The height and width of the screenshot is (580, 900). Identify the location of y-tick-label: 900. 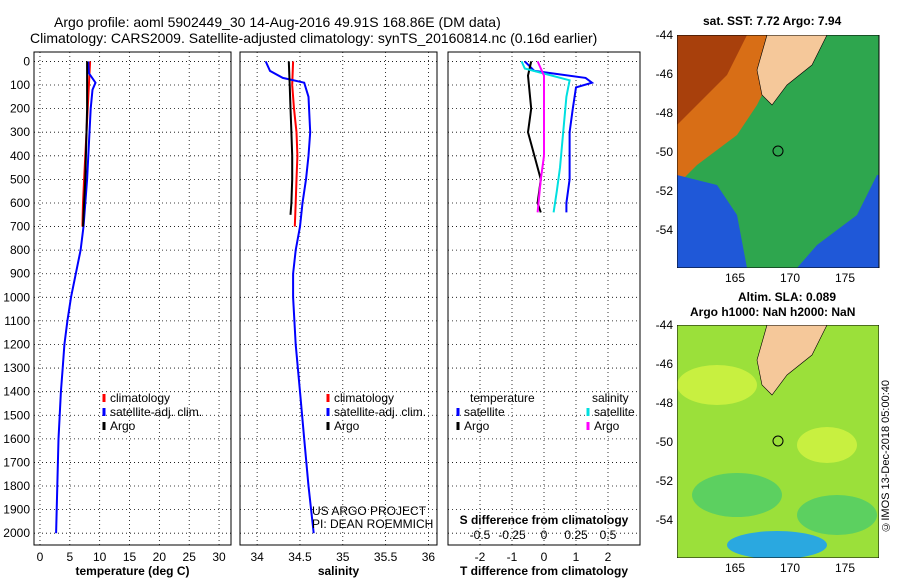
(20, 274).